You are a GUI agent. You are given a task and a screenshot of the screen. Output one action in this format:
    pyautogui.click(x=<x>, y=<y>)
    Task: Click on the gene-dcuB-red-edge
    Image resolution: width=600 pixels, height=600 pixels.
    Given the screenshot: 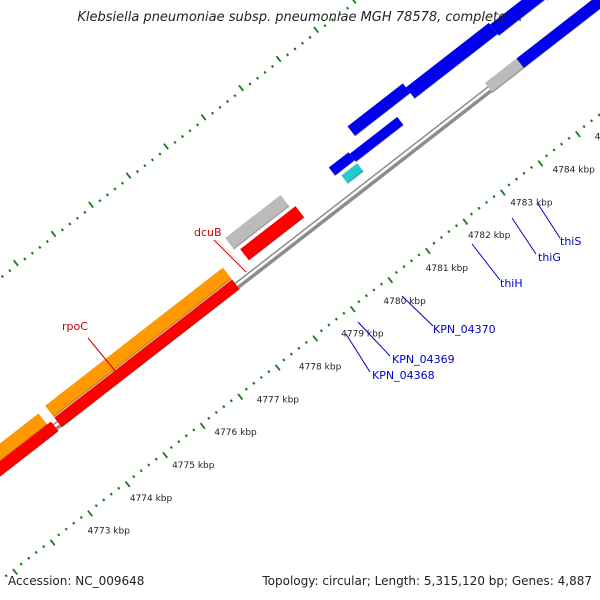 What is the action you would take?
    pyautogui.click(x=276, y=238)
    